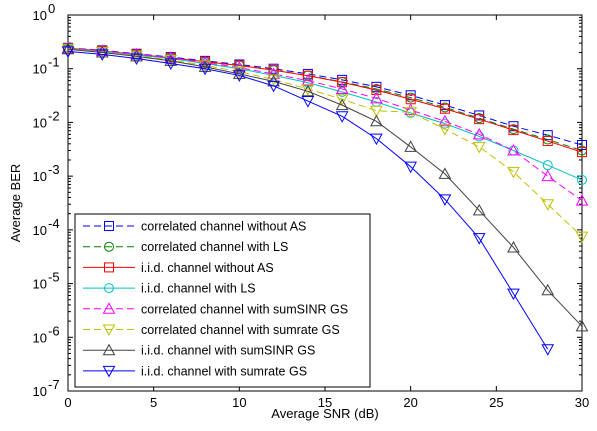  What do you see at coordinates (410, 402) in the screenshot?
I see `x-tick-label: 20` at bounding box center [410, 402].